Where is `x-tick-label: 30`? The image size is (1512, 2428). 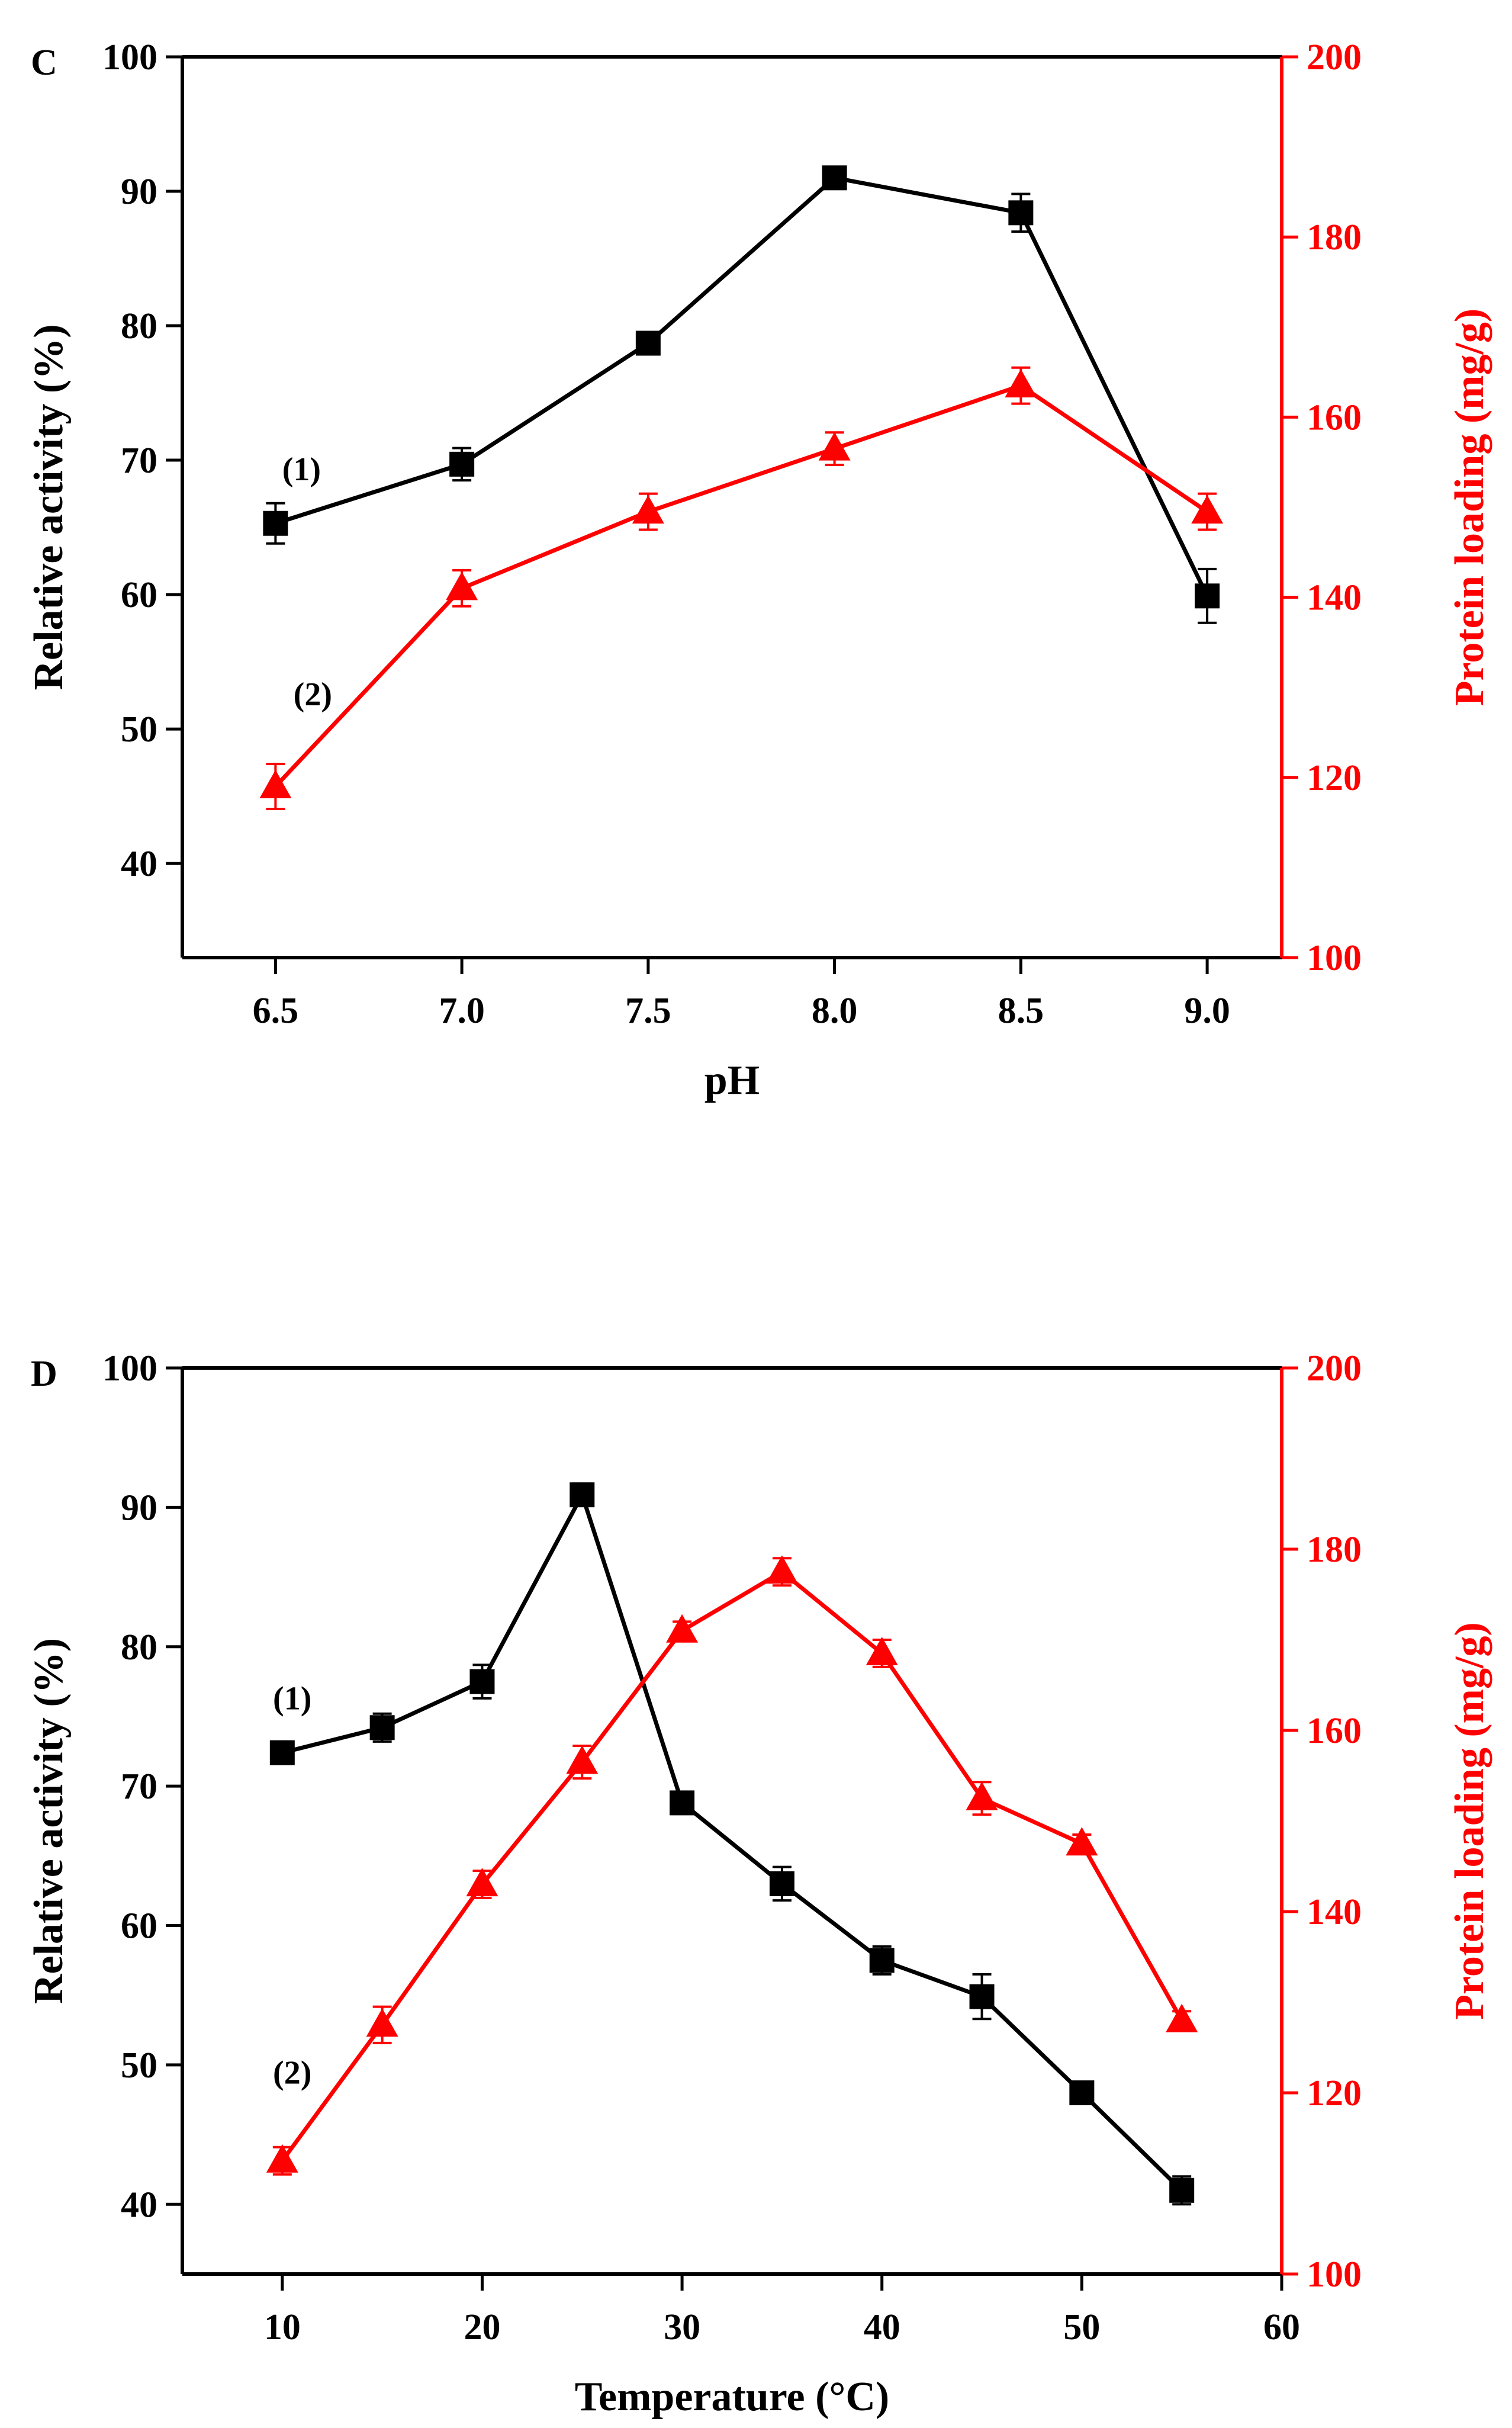
x-tick-label: 30 is located at coordinates (682, 2327).